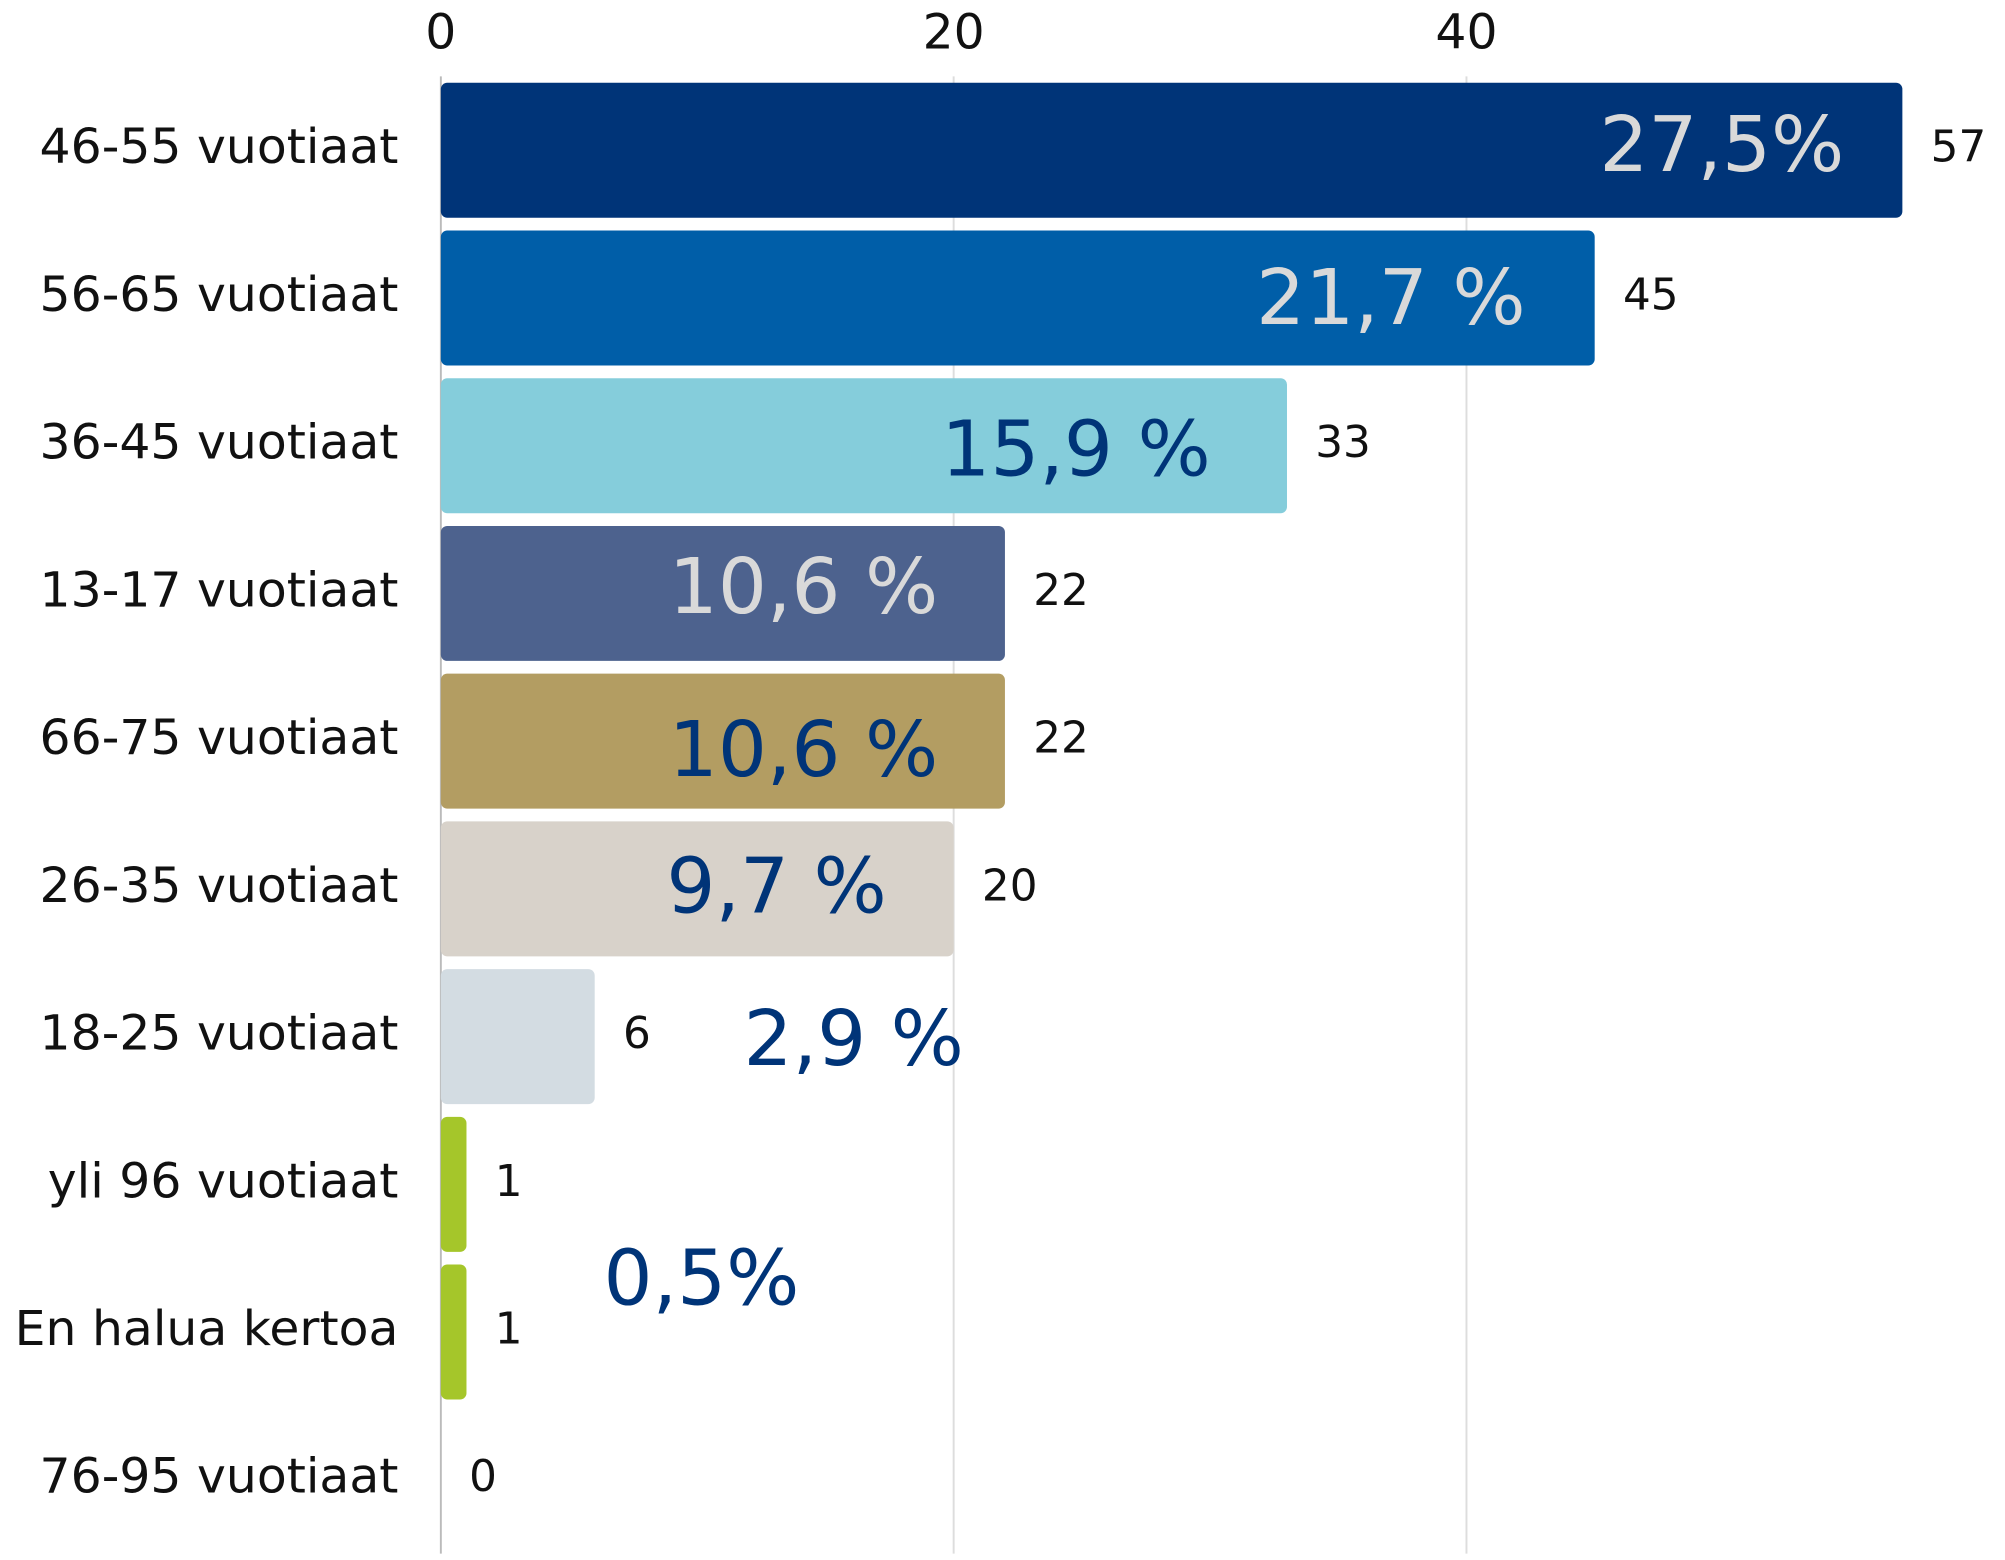 The width and height of the screenshot is (2005, 1560). Describe the element at coordinates (223, 1181) in the screenshot. I see `y-tick-label: yli 96 vuotiaat` at that location.